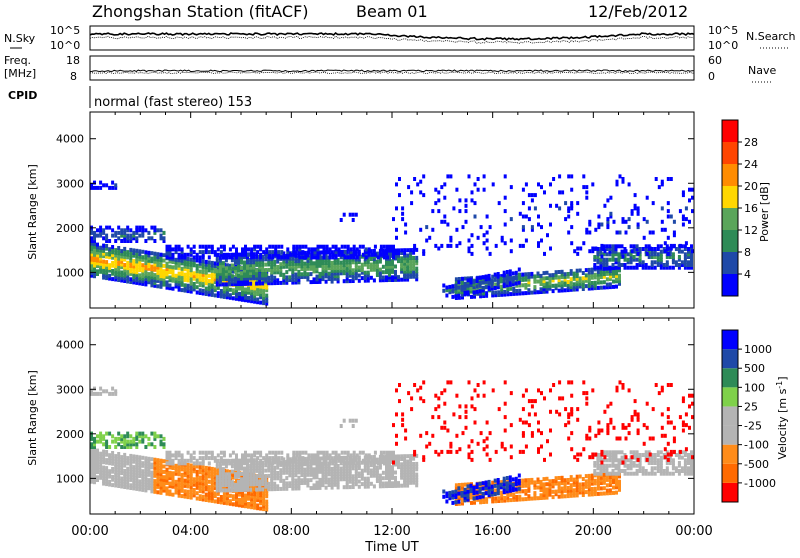 The image size is (800, 558). Describe the element at coordinates (747, 252) in the screenshot. I see `power-colorbar-tick-label: 8` at that location.